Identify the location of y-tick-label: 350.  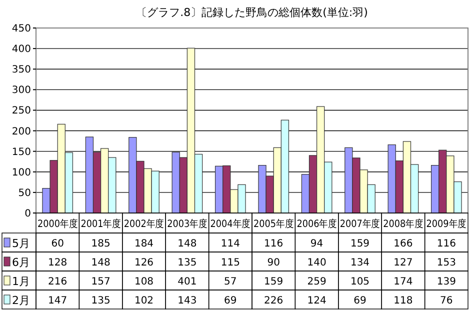
(21, 70).